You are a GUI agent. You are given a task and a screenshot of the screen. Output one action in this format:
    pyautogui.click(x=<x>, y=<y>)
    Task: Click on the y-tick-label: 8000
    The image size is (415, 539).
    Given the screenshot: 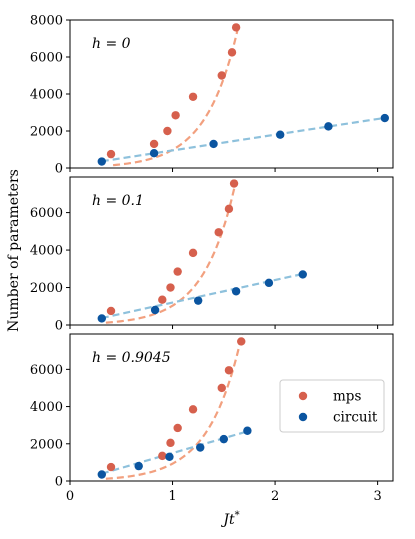 What is the action you would take?
    pyautogui.click(x=46, y=21)
    